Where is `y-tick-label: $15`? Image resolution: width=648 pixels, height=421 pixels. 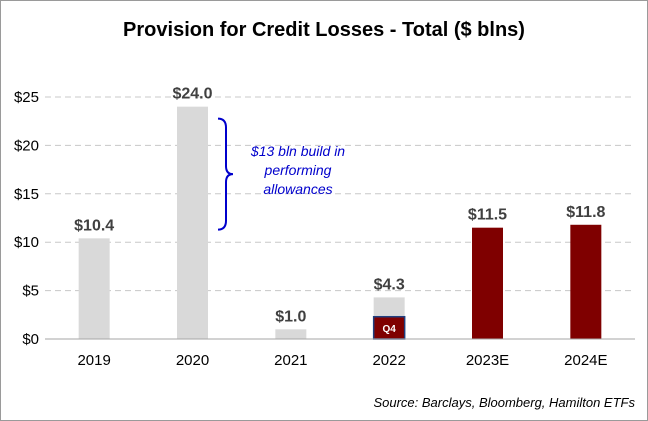 y-tick-label: $15 is located at coordinates (26, 194).